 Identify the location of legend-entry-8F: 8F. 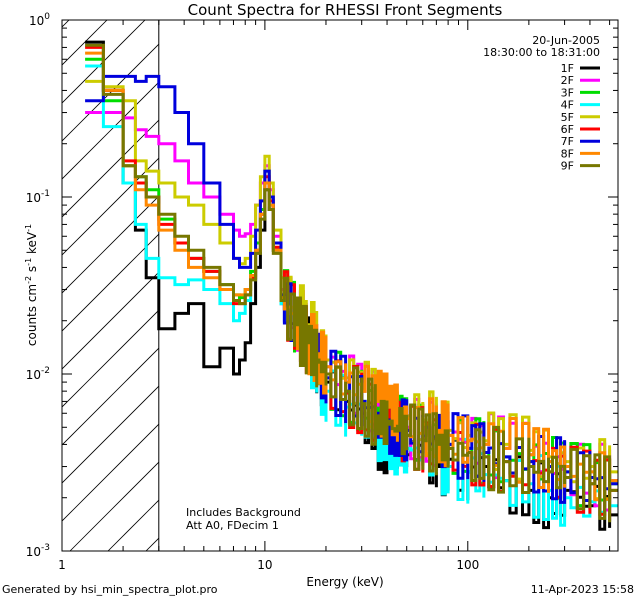
(580, 153).